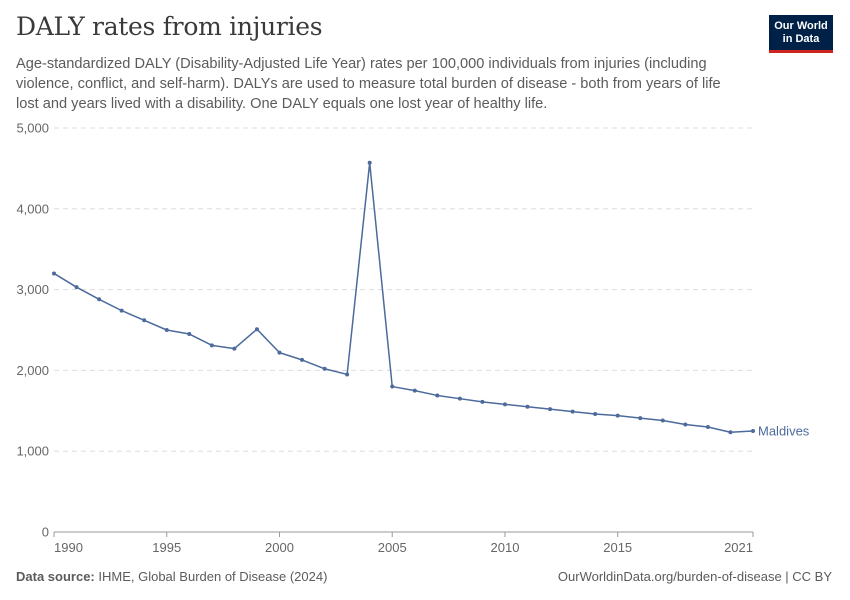 The image size is (850, 600). What do you see at coordinates (32, 451) in the screenshot?
I see `y-tick-label: 1,000` at bounding box center [32, 451].